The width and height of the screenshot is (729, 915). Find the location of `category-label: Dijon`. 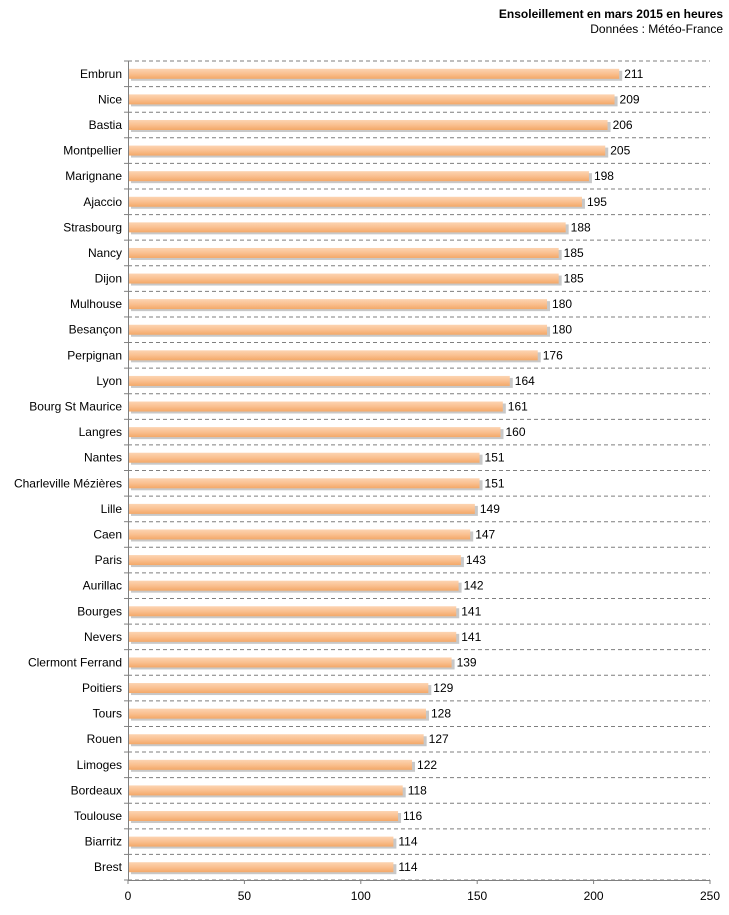

category-label: Dijon is located at coordinates (108, 279).